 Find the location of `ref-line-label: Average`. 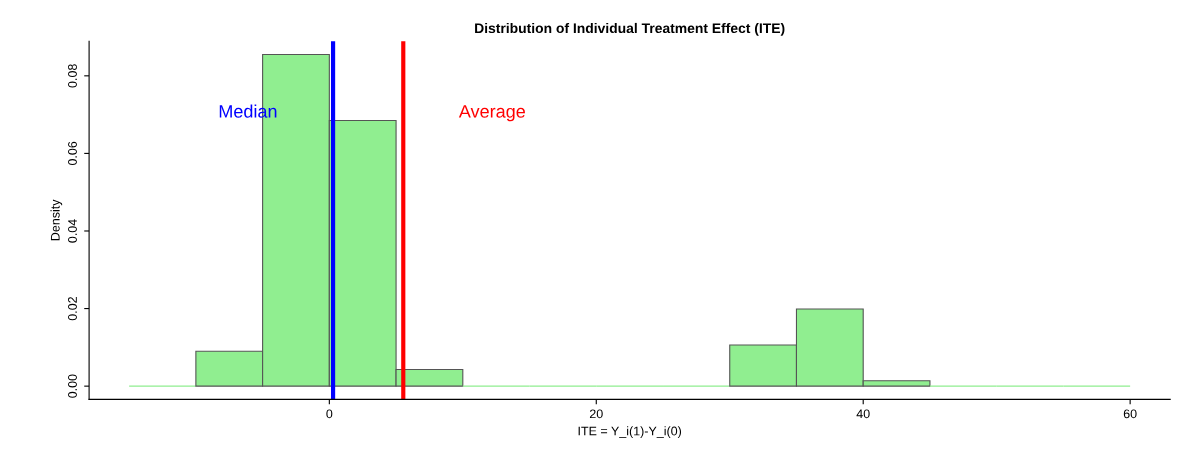

ref-line-label: Average is located at coordinates (491, 113).